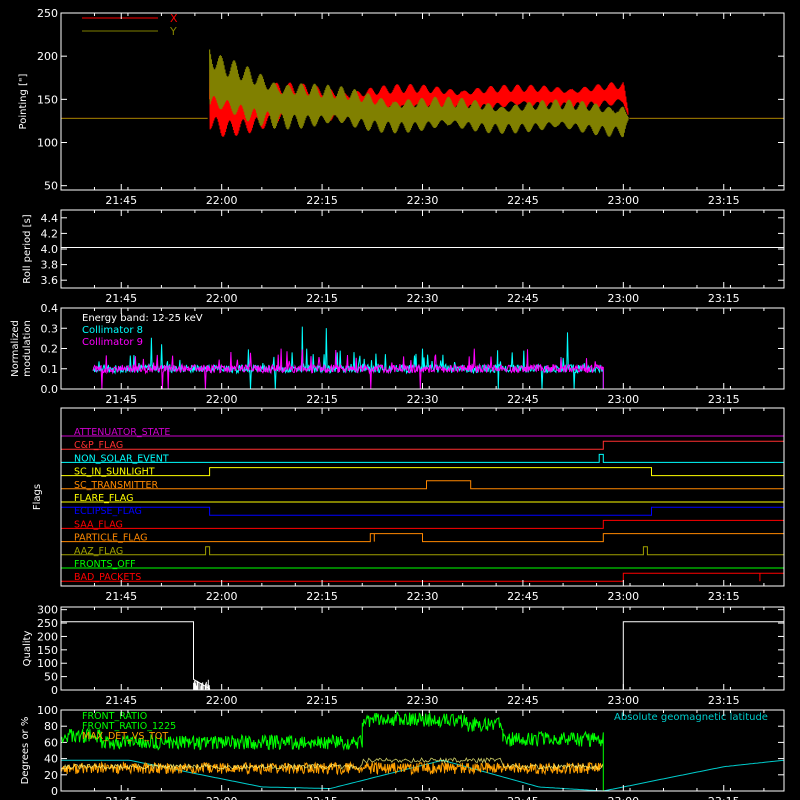  What do you see at coordinates (322, 399) in the screenshot?
I see `modulation-xtick-label: 22:15` at bounding box center [322, 399].